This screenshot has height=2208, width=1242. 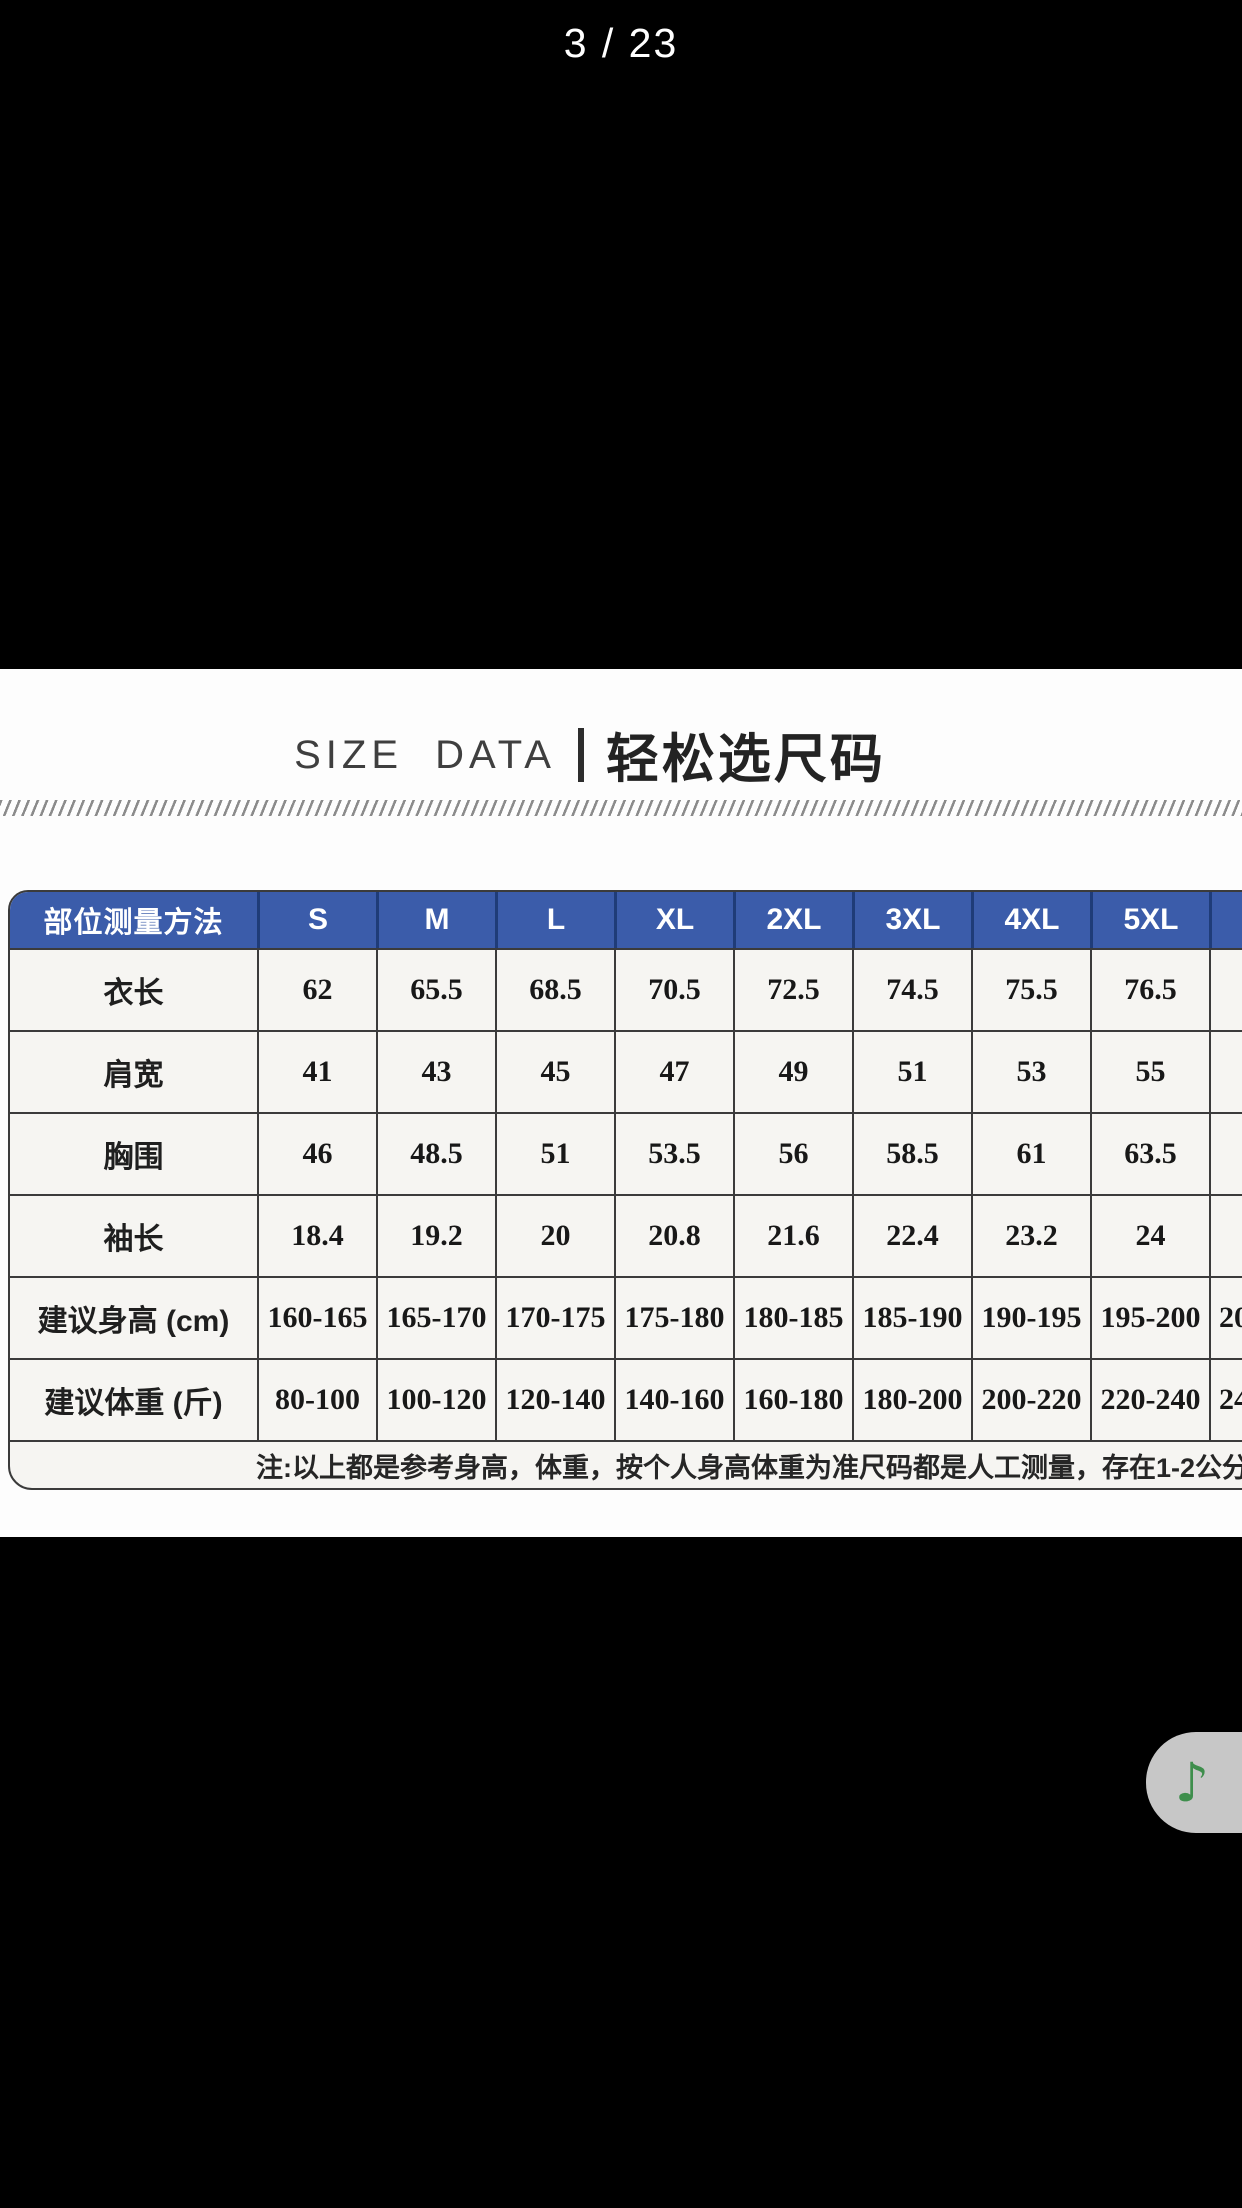 I want to click on table-header-row: 部位测量方法 S M L XL 2XL 3XL 4XL 5XL, so click(x=626, y=920).